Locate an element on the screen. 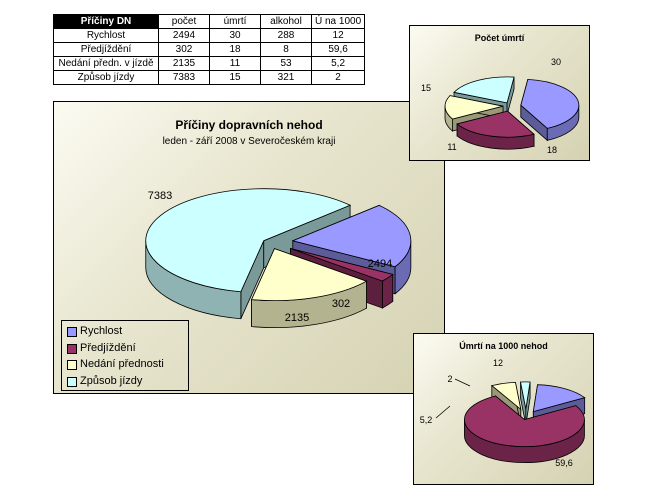  row-label: Nedání předn. v jízdě is located at coordinates (106, 63).